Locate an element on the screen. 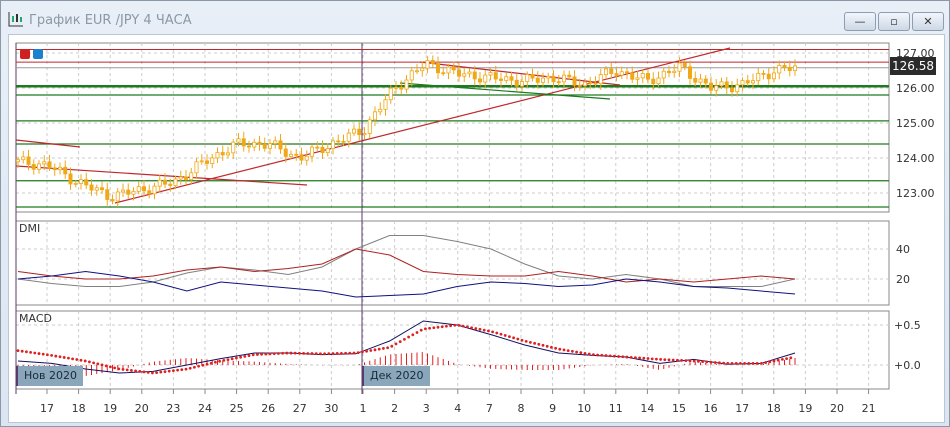 This screenshot has height=427, width=950. x-tick-label: 26 is located at coordinates (268, 408).